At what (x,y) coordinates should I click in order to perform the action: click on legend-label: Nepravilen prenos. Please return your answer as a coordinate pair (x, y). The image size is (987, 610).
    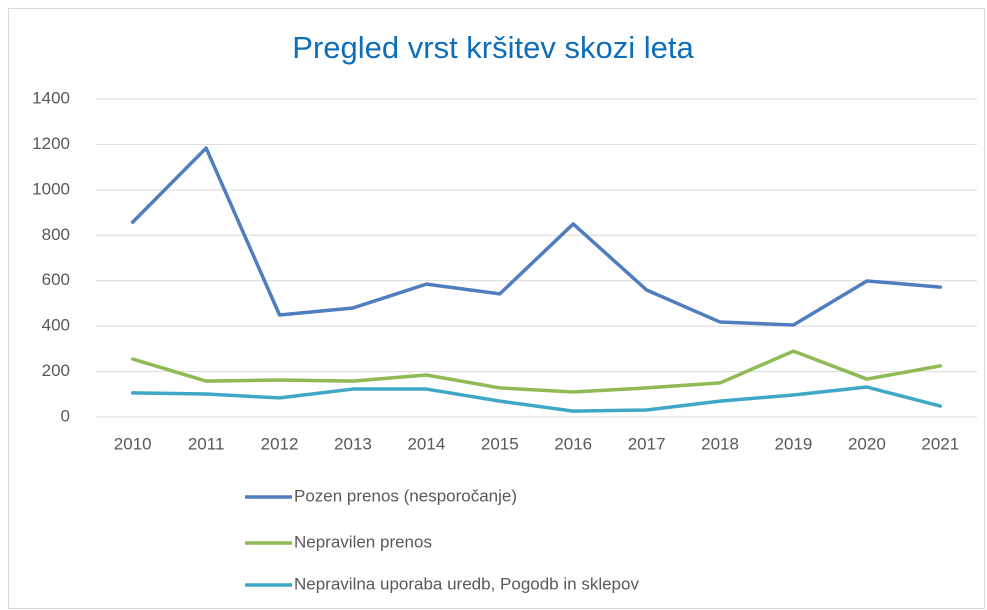
    Looking at the image, I should click on (363, 541).